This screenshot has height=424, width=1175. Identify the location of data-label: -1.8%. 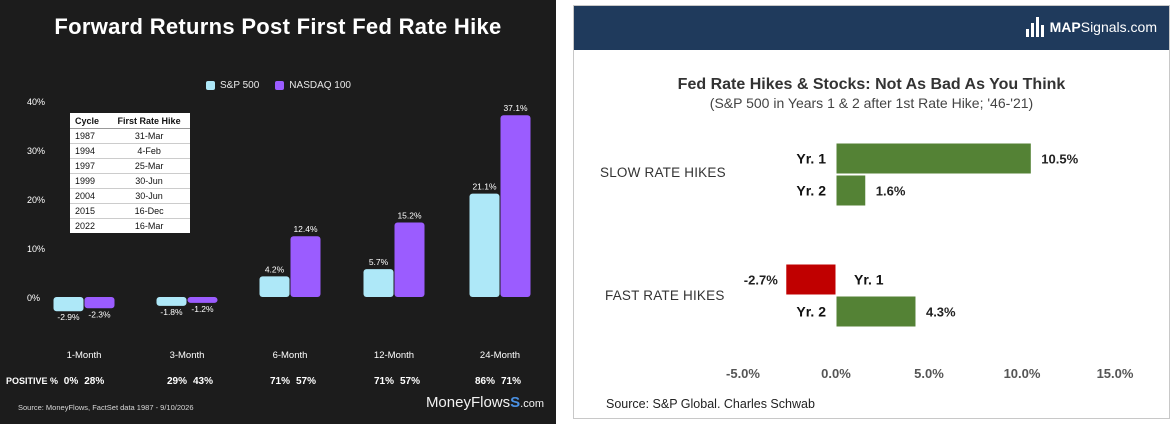
(171, 312).